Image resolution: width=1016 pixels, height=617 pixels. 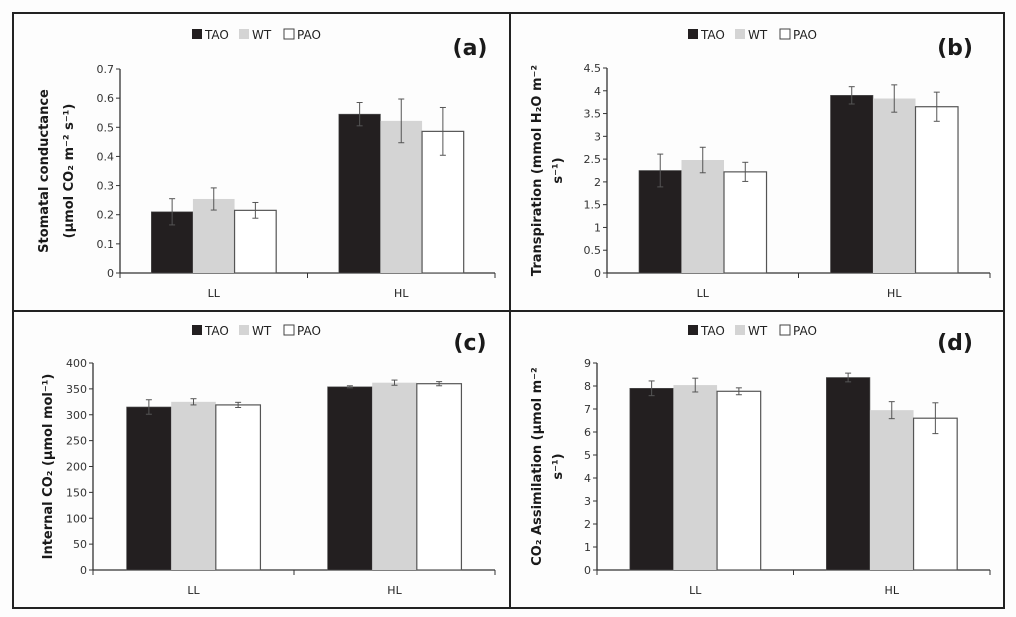 What do you see at coordinates (80, 544) in the screenshot?
I see `y-tick-label: 50` at bounding box center [80, 544].